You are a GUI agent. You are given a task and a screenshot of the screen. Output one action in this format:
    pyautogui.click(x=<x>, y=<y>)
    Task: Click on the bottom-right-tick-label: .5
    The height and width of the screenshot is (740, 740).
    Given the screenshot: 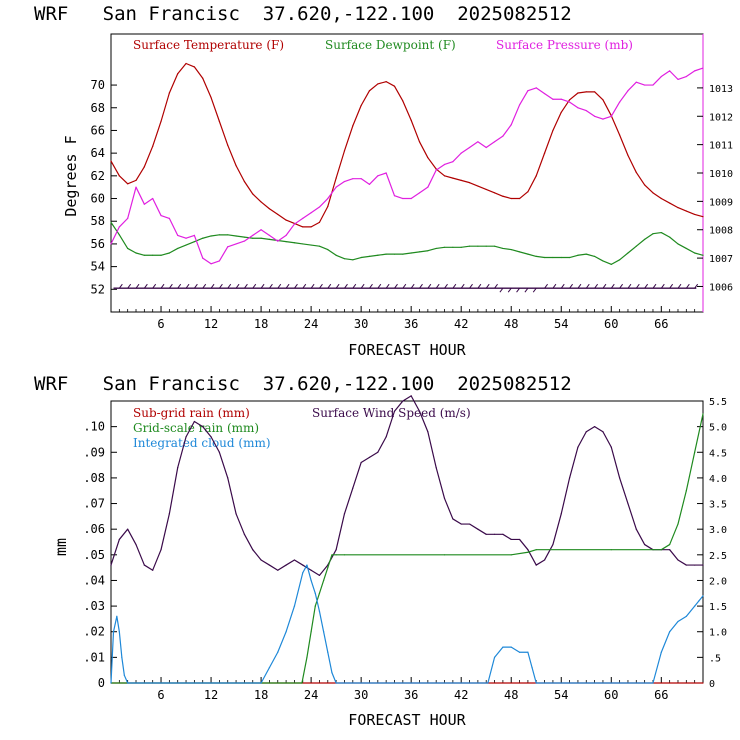 What is the action you would take?
    pyautogui.click(x=715, y=658)
    